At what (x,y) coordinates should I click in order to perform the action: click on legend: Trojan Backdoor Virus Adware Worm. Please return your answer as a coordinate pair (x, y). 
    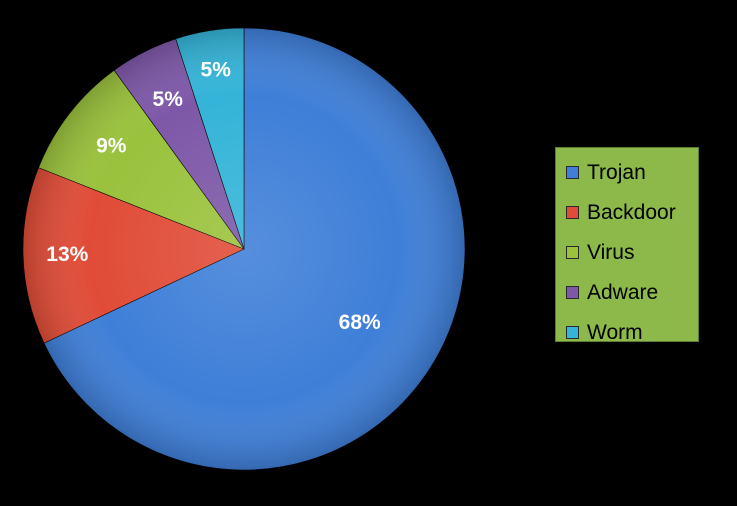
    Looking at the image, I should click on (627, 245).